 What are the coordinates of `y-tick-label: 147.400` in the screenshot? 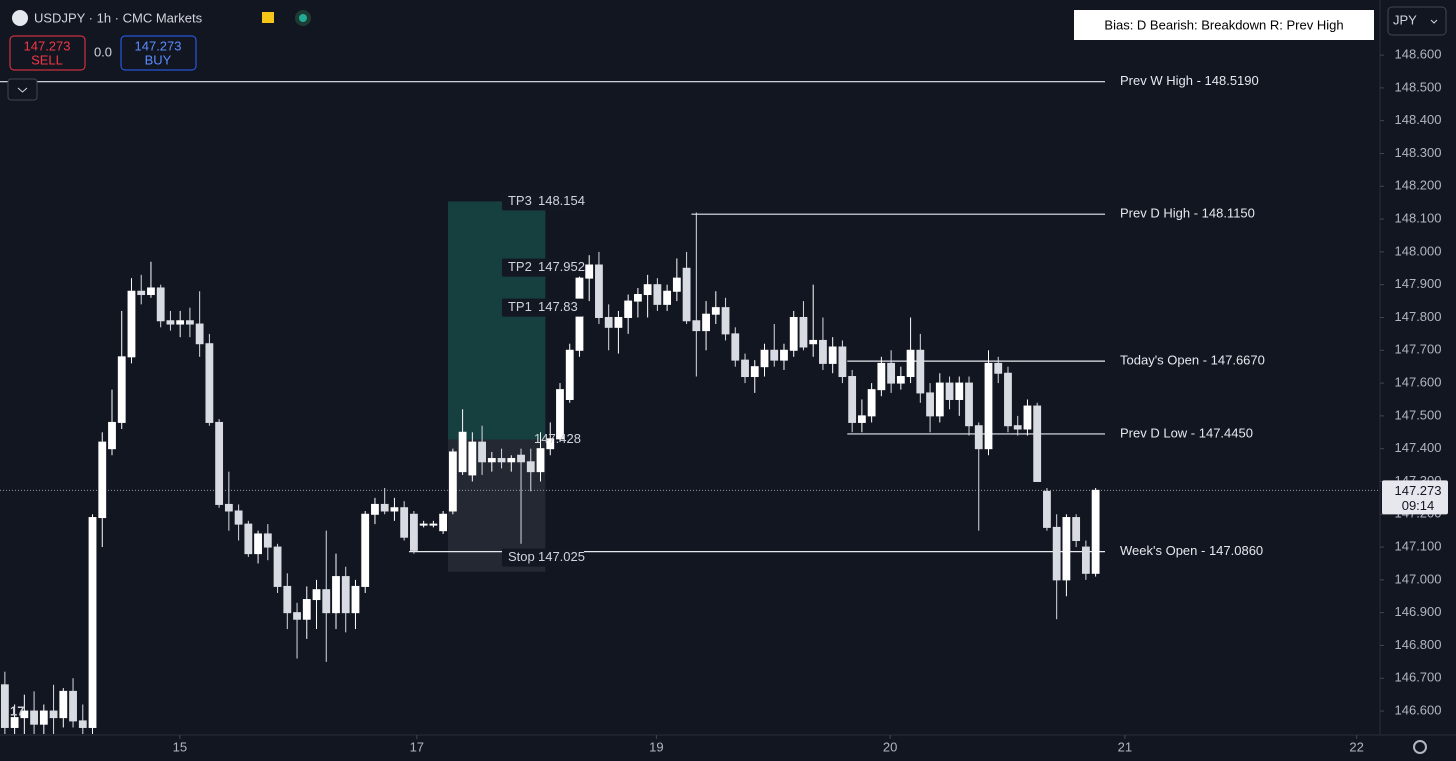 It's located at (1418, 447).